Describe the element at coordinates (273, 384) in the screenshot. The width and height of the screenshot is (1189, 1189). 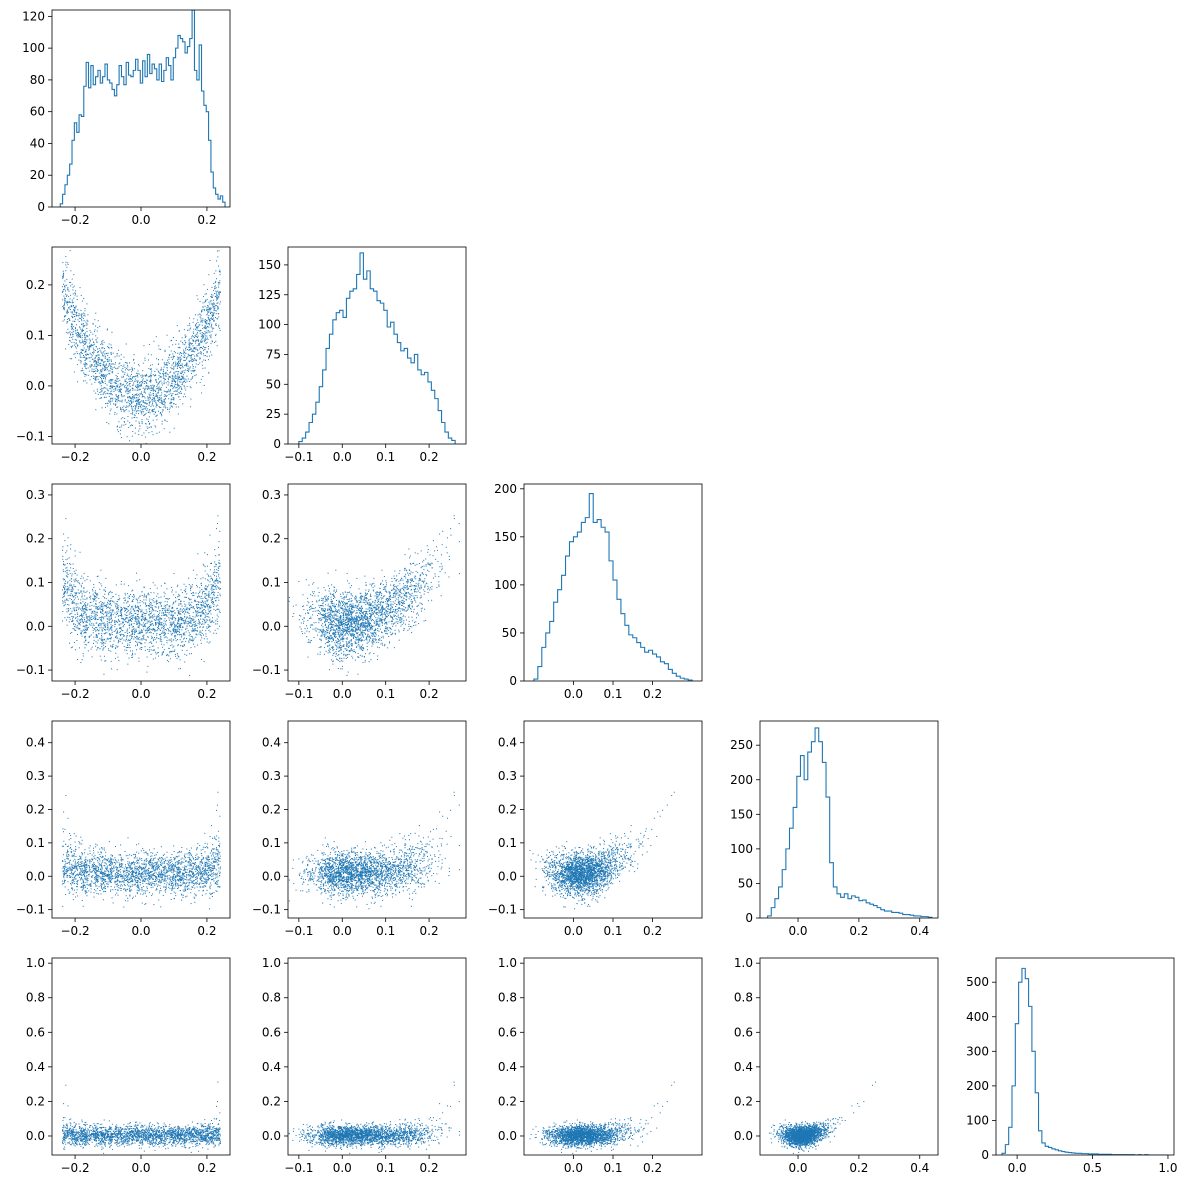
I see `y-tick-label: 50` at that location.